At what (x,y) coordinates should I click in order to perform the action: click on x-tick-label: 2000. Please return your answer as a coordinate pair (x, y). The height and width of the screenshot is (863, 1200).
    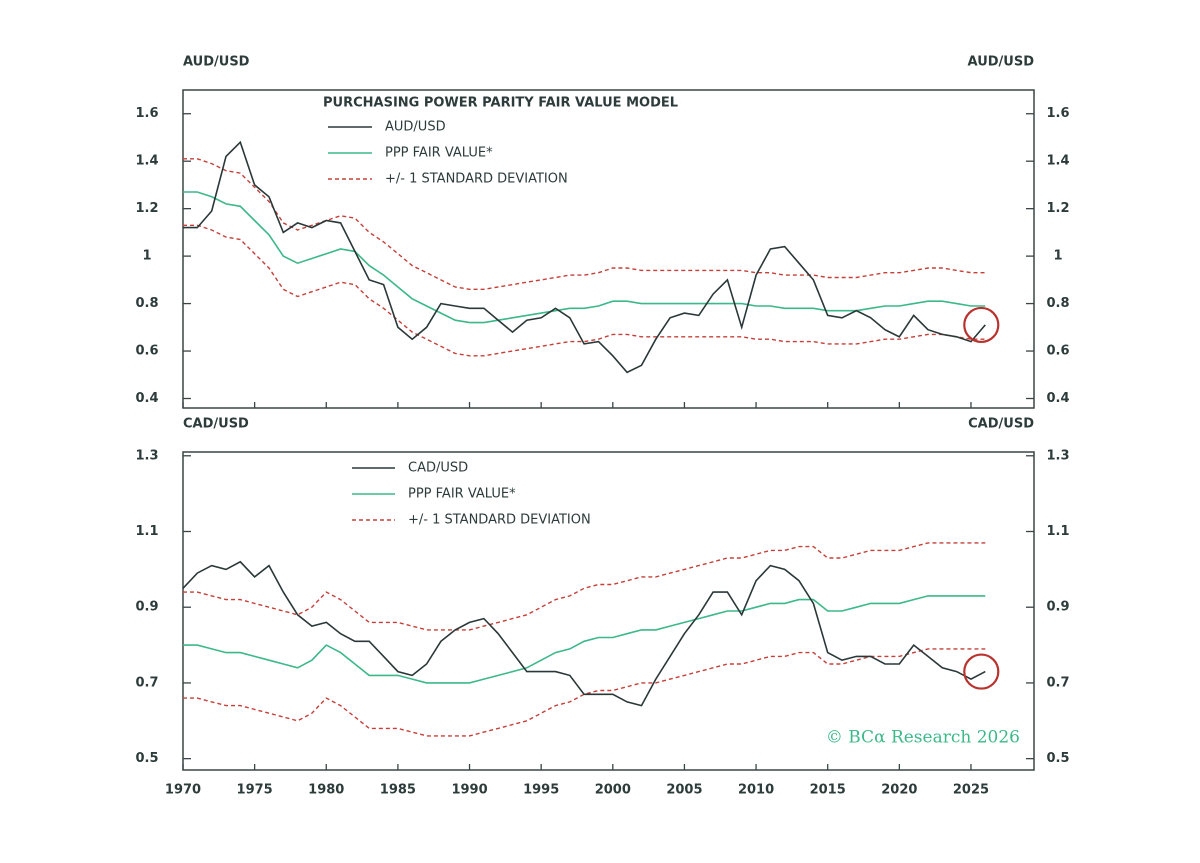
    Looking at the image, I should click on (613, 790).